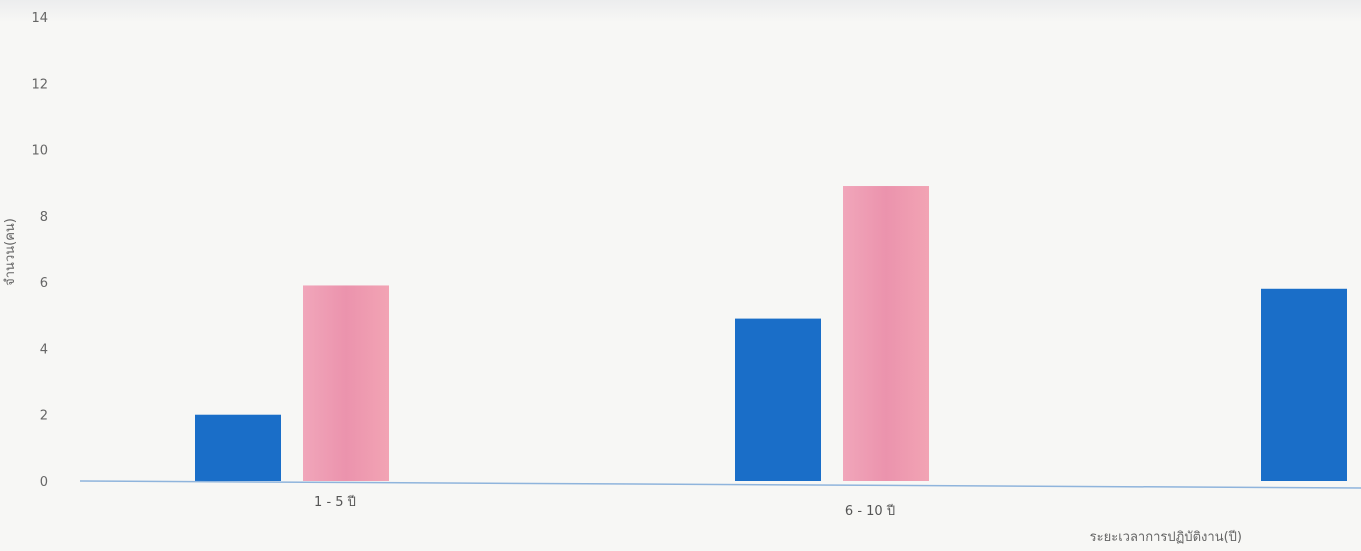  Describe the element at coordinates (44, 349) in the screenshot. I see `y-tick-label: 4` at that location.